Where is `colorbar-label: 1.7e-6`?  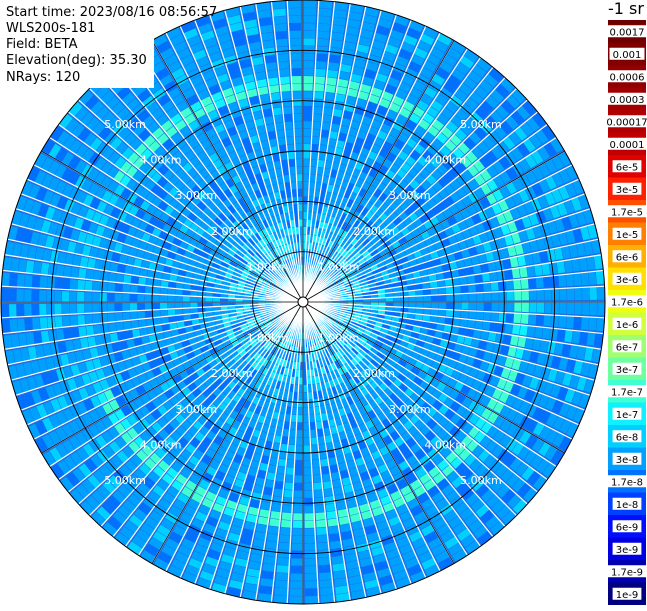
colorbar-label: 1.7e-6 is located at coordinates (627, 302).